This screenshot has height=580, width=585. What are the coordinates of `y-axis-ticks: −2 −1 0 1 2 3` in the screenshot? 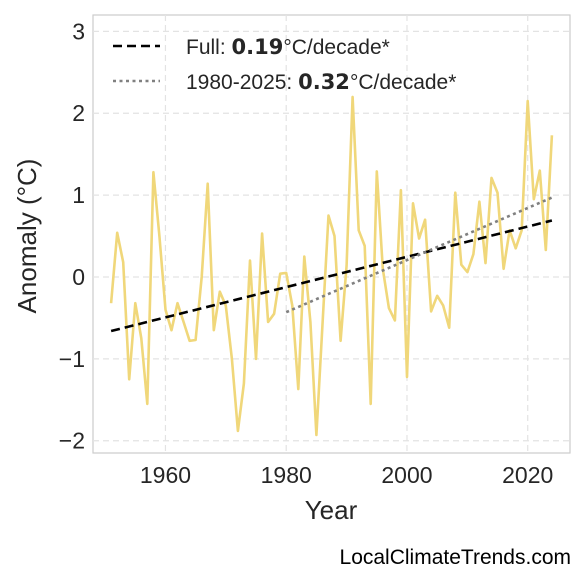 It's located at (72, 235).